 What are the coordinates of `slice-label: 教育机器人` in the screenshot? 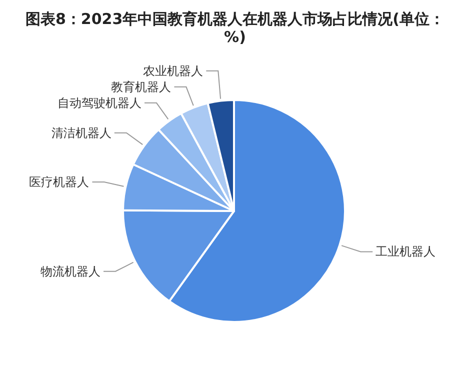 It's located at (141, 87).